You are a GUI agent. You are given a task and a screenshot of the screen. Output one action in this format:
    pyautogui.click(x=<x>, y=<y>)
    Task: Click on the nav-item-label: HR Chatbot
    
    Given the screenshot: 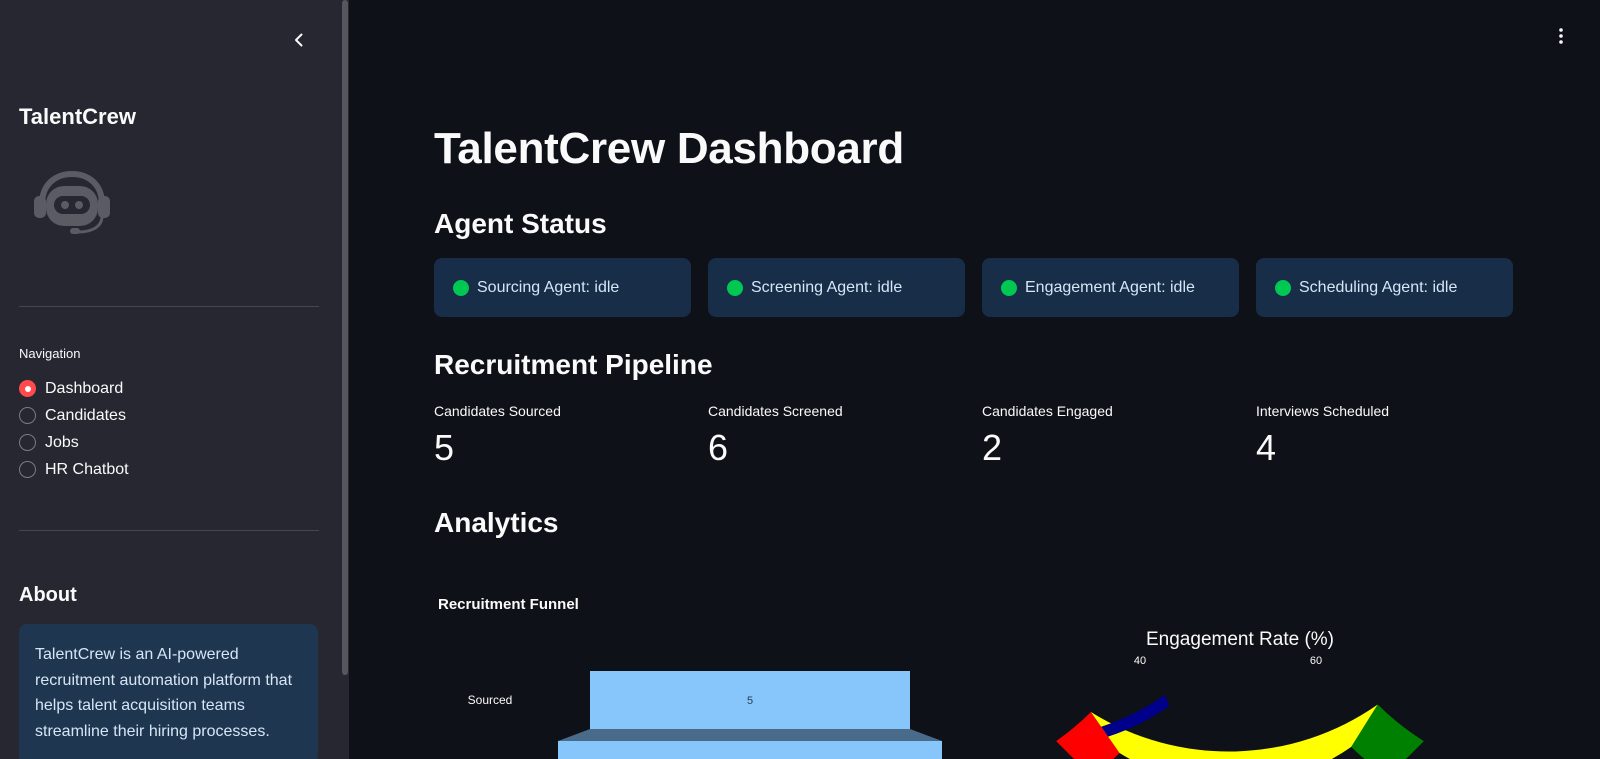 What is the action you would take?
    pyautogui.click(x=87, y=469)
    